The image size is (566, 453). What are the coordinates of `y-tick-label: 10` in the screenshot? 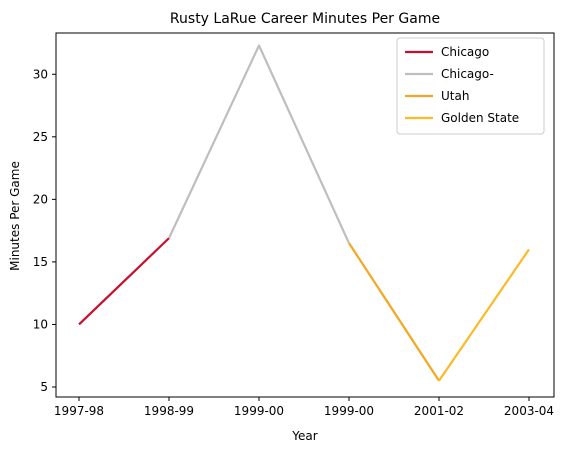 It's located at (40, 324).